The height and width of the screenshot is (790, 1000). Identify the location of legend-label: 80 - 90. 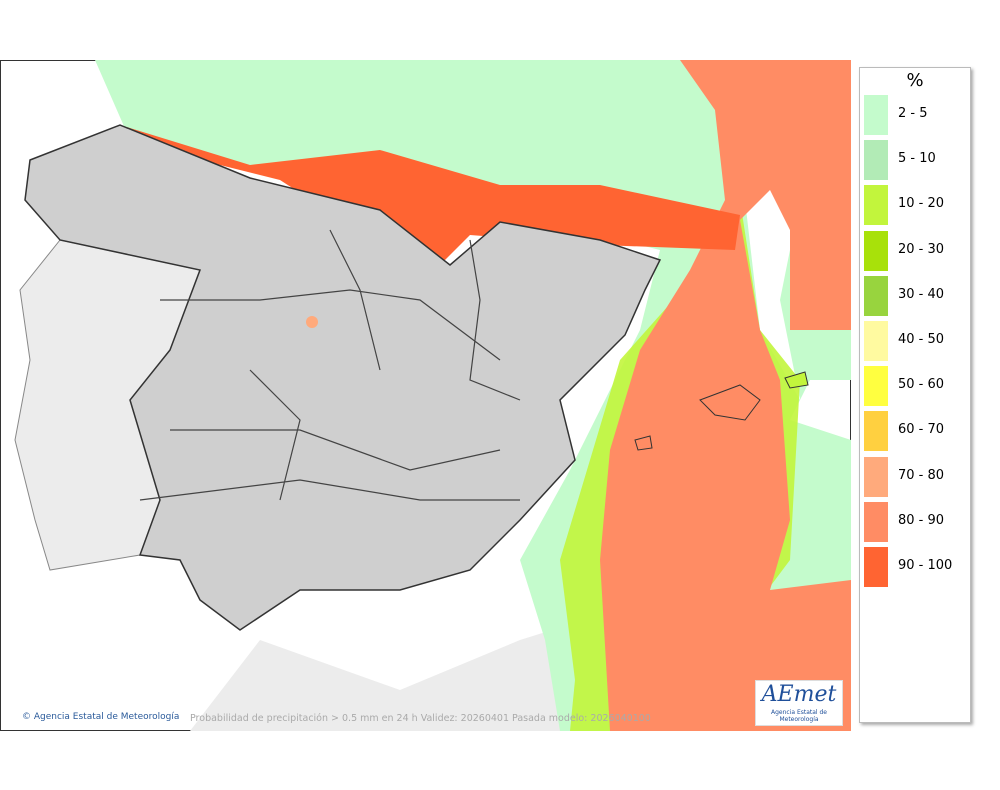
(921, 520).